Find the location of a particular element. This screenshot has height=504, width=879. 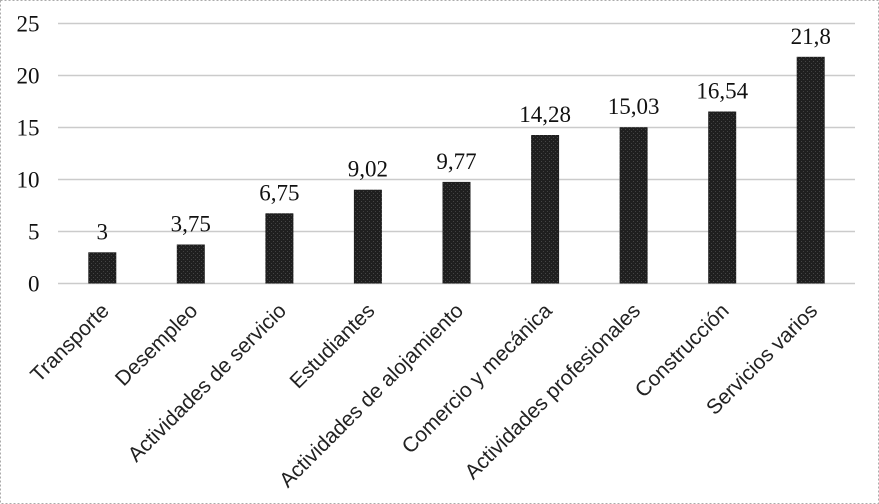

svg-text: 20 is located at coordinates (28, 75).